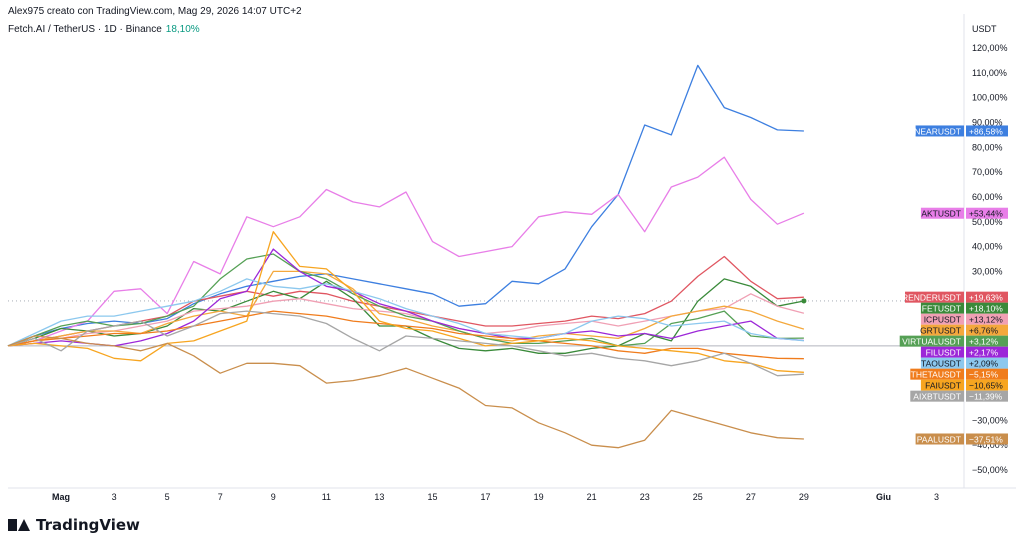 The width and height of the screenshot is (1024, 546). I want to click on series-line-taousdt, so click(405, 312).